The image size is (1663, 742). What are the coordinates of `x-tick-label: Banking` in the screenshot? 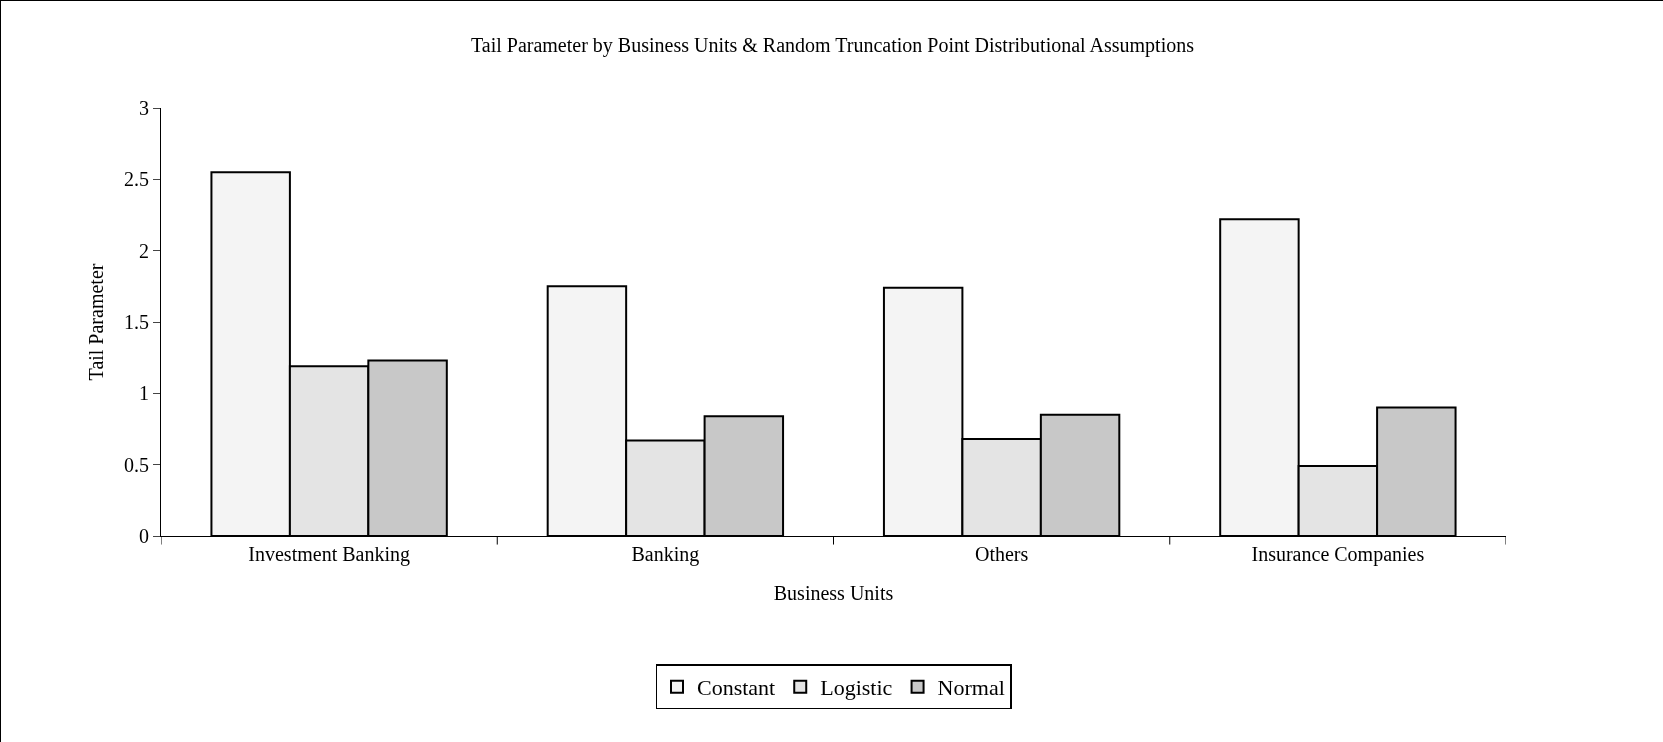 It's located at (665, 554).